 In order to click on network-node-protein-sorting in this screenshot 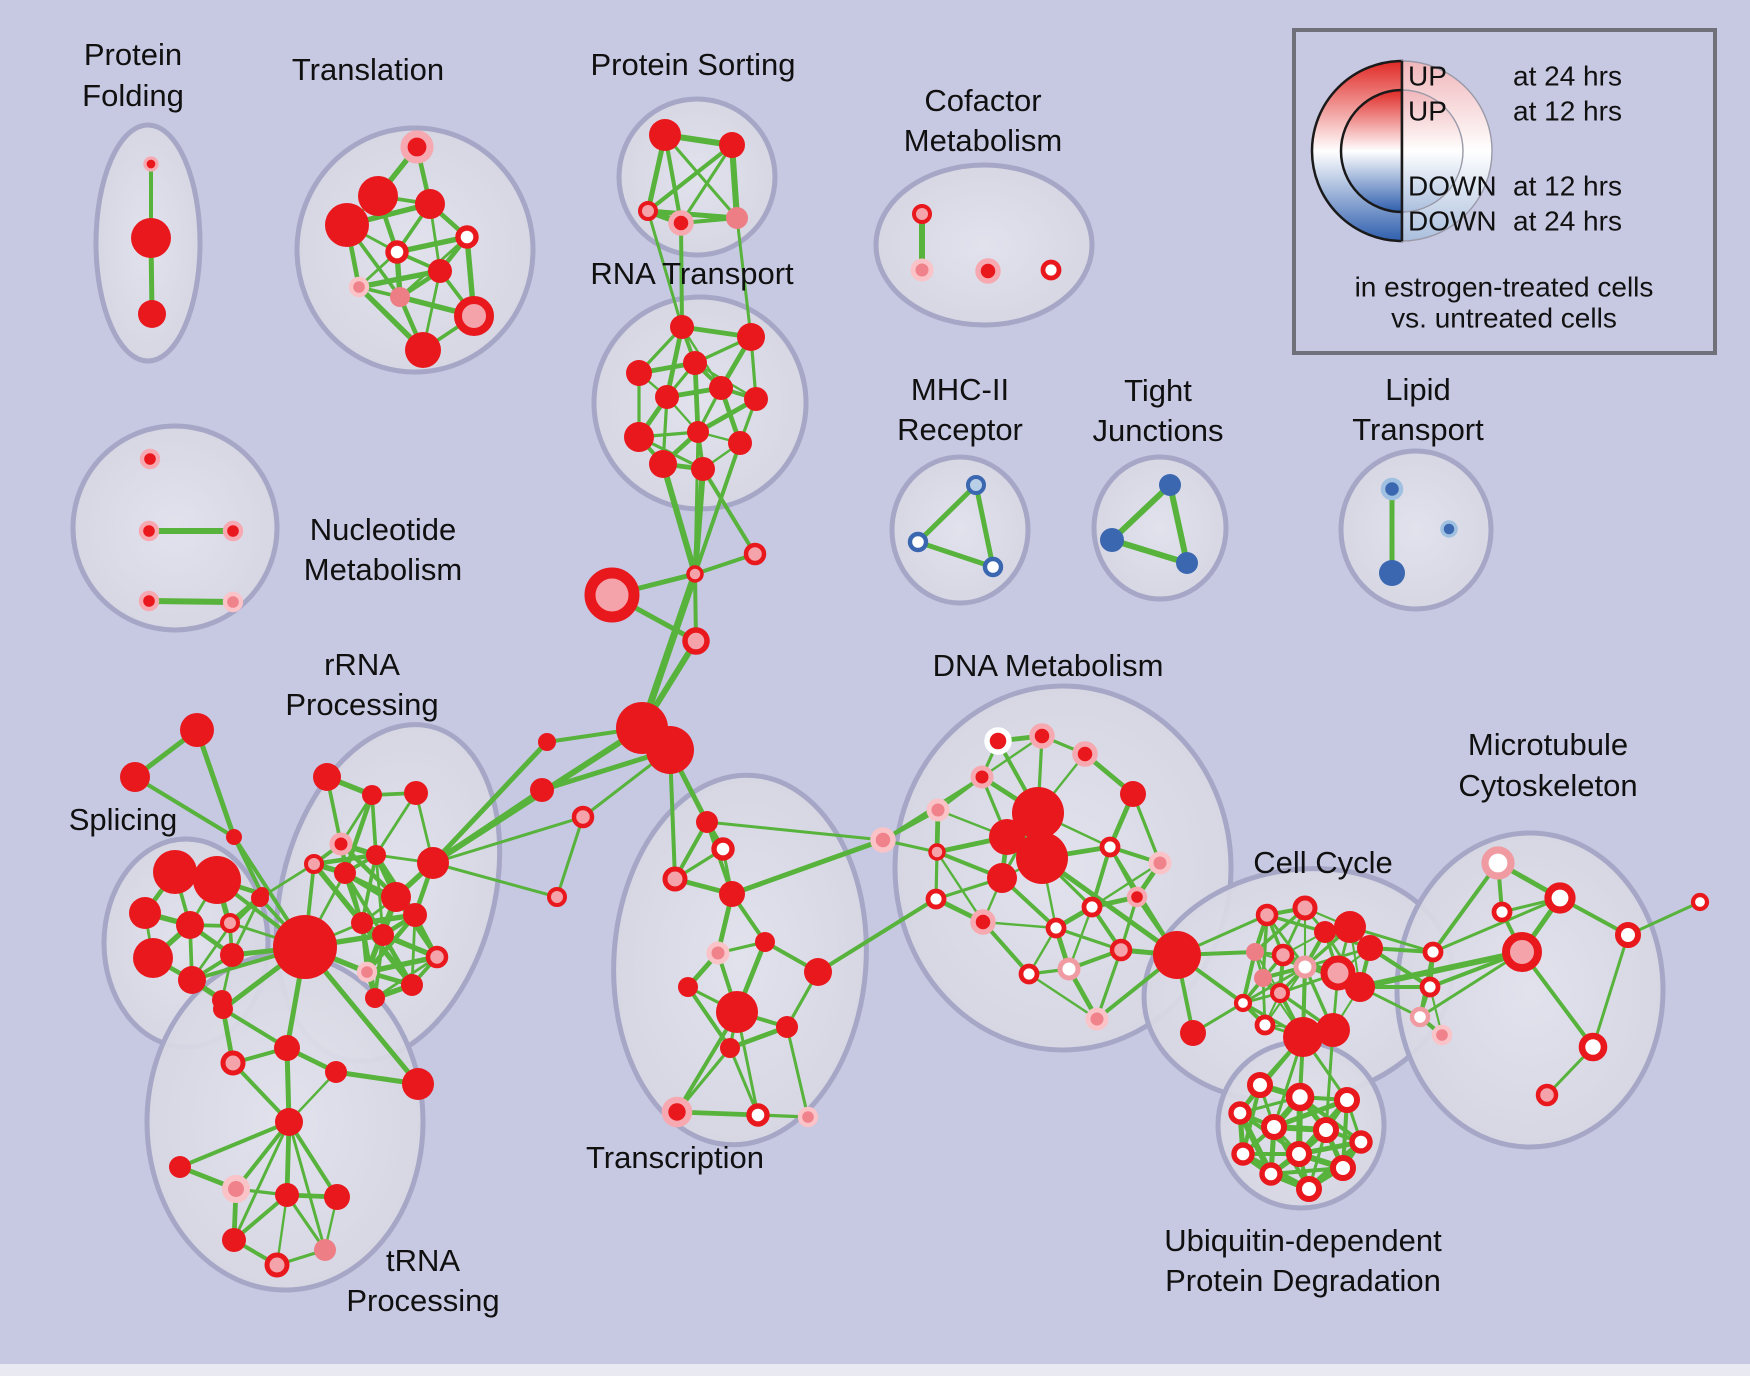, I will do `click(737, 218)`.